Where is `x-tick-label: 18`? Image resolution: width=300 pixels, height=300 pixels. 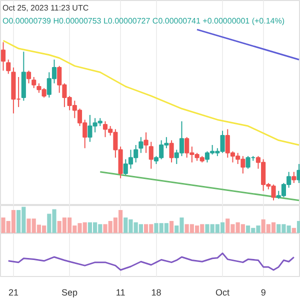
x-tick-label: 18 is located at coordinates (156, 293).